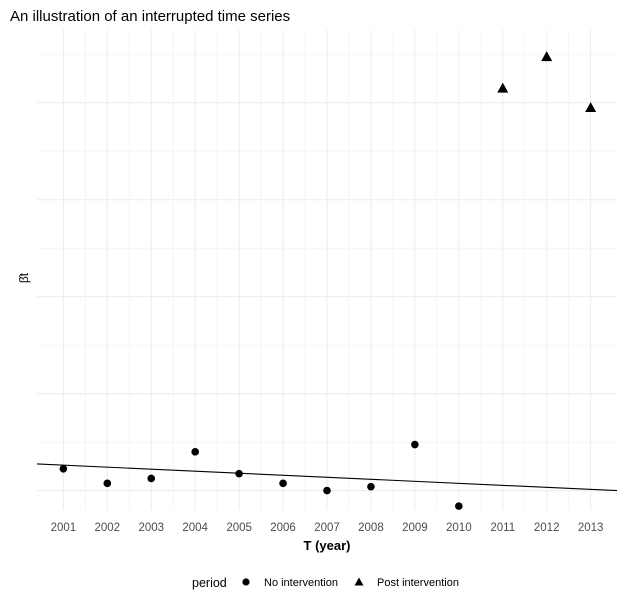 The width and height of the screenshot is (624, 607). What do you see at coordinates (239, 528) in the screenshot?
I see `x-tick-label: 2005` at bounding box center [239, 528].